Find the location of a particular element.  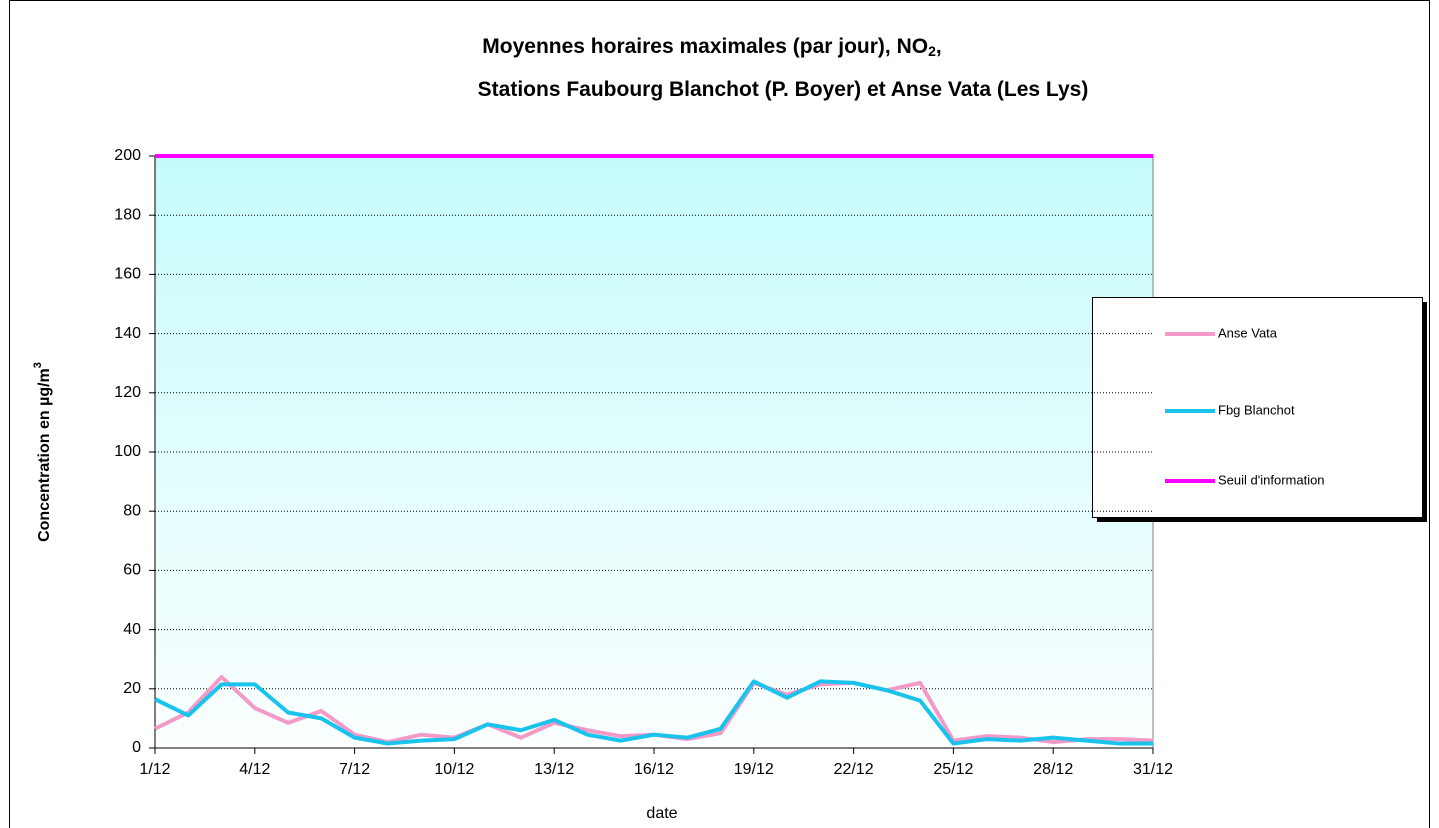

y-tick-label: 0 is located at coordinates (136, 747).